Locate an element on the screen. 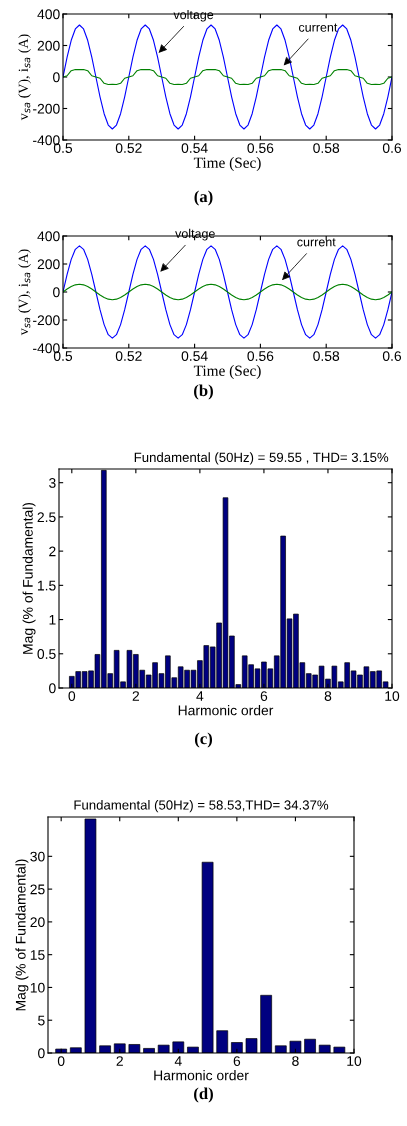  y-tick-label: 1 is located at coordinates (52, 620).